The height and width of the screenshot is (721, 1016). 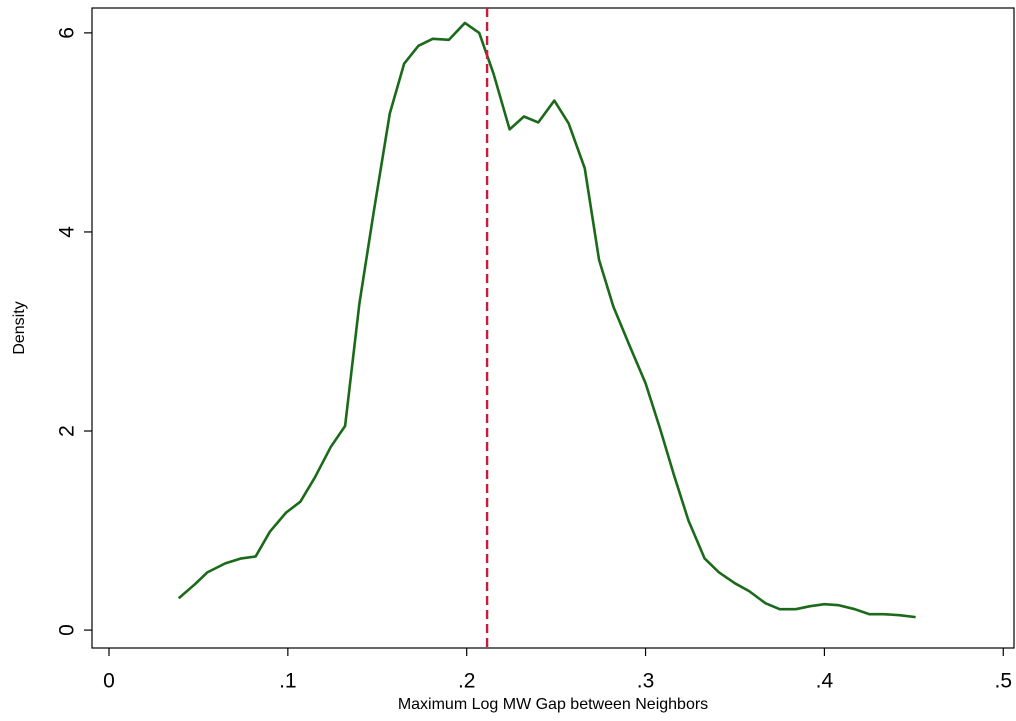 What do you see at coordinates (19, 327) in the screenshot?
I see `y-axis-title: Density` at bounding box center [19, 327].